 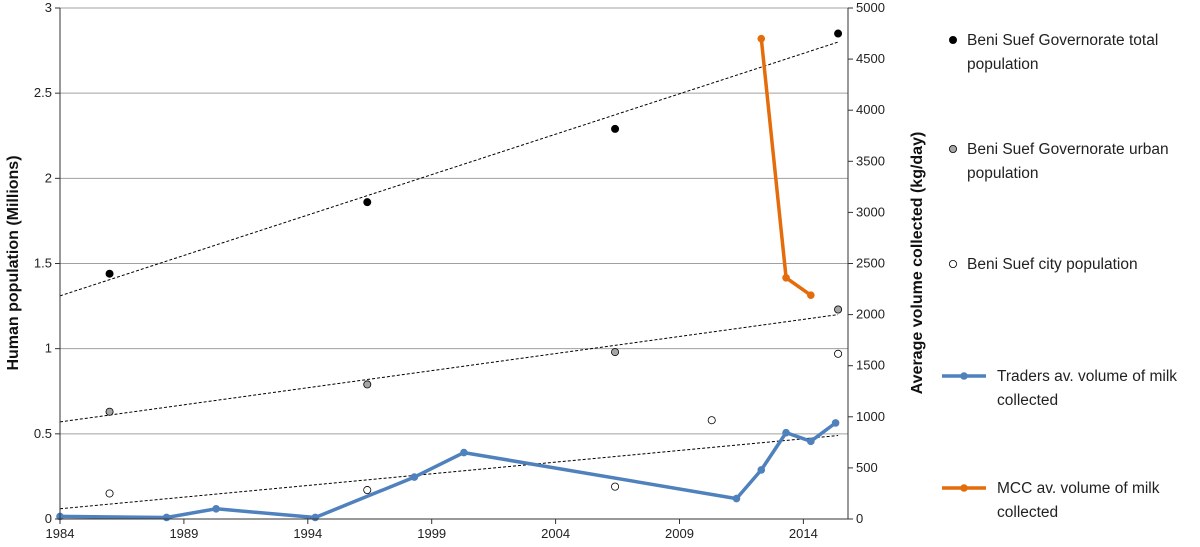 What do you see at coordinates (555, 533) in the screenshot?
I see `x-tick-label: 2004` at bounding box center [555, 533].